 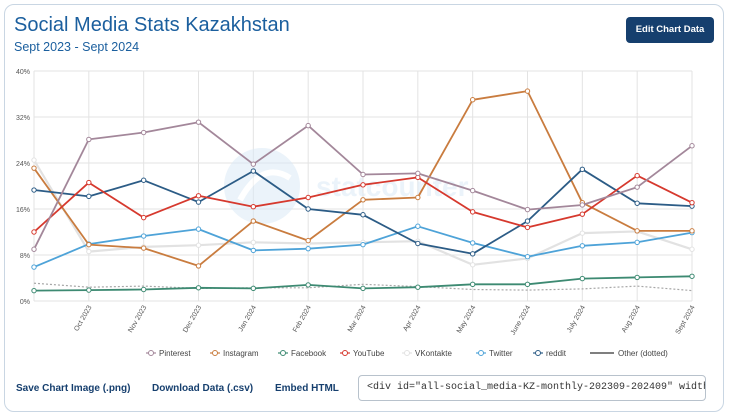 I want to click on chart-subtitle: Sept 2023 - Sept 2024, so click(x=77, y=47).